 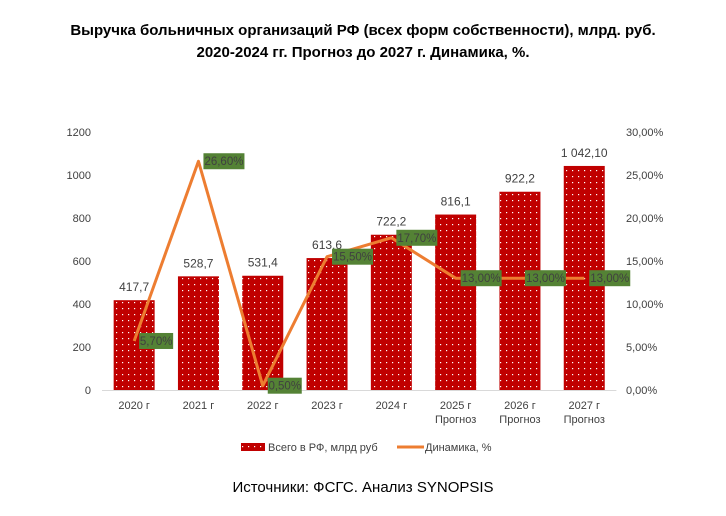 What do you see at coordinates (88, 391) in the screenshot?
I see `left-axis-tick: 0` at bounding box center [88, 391].